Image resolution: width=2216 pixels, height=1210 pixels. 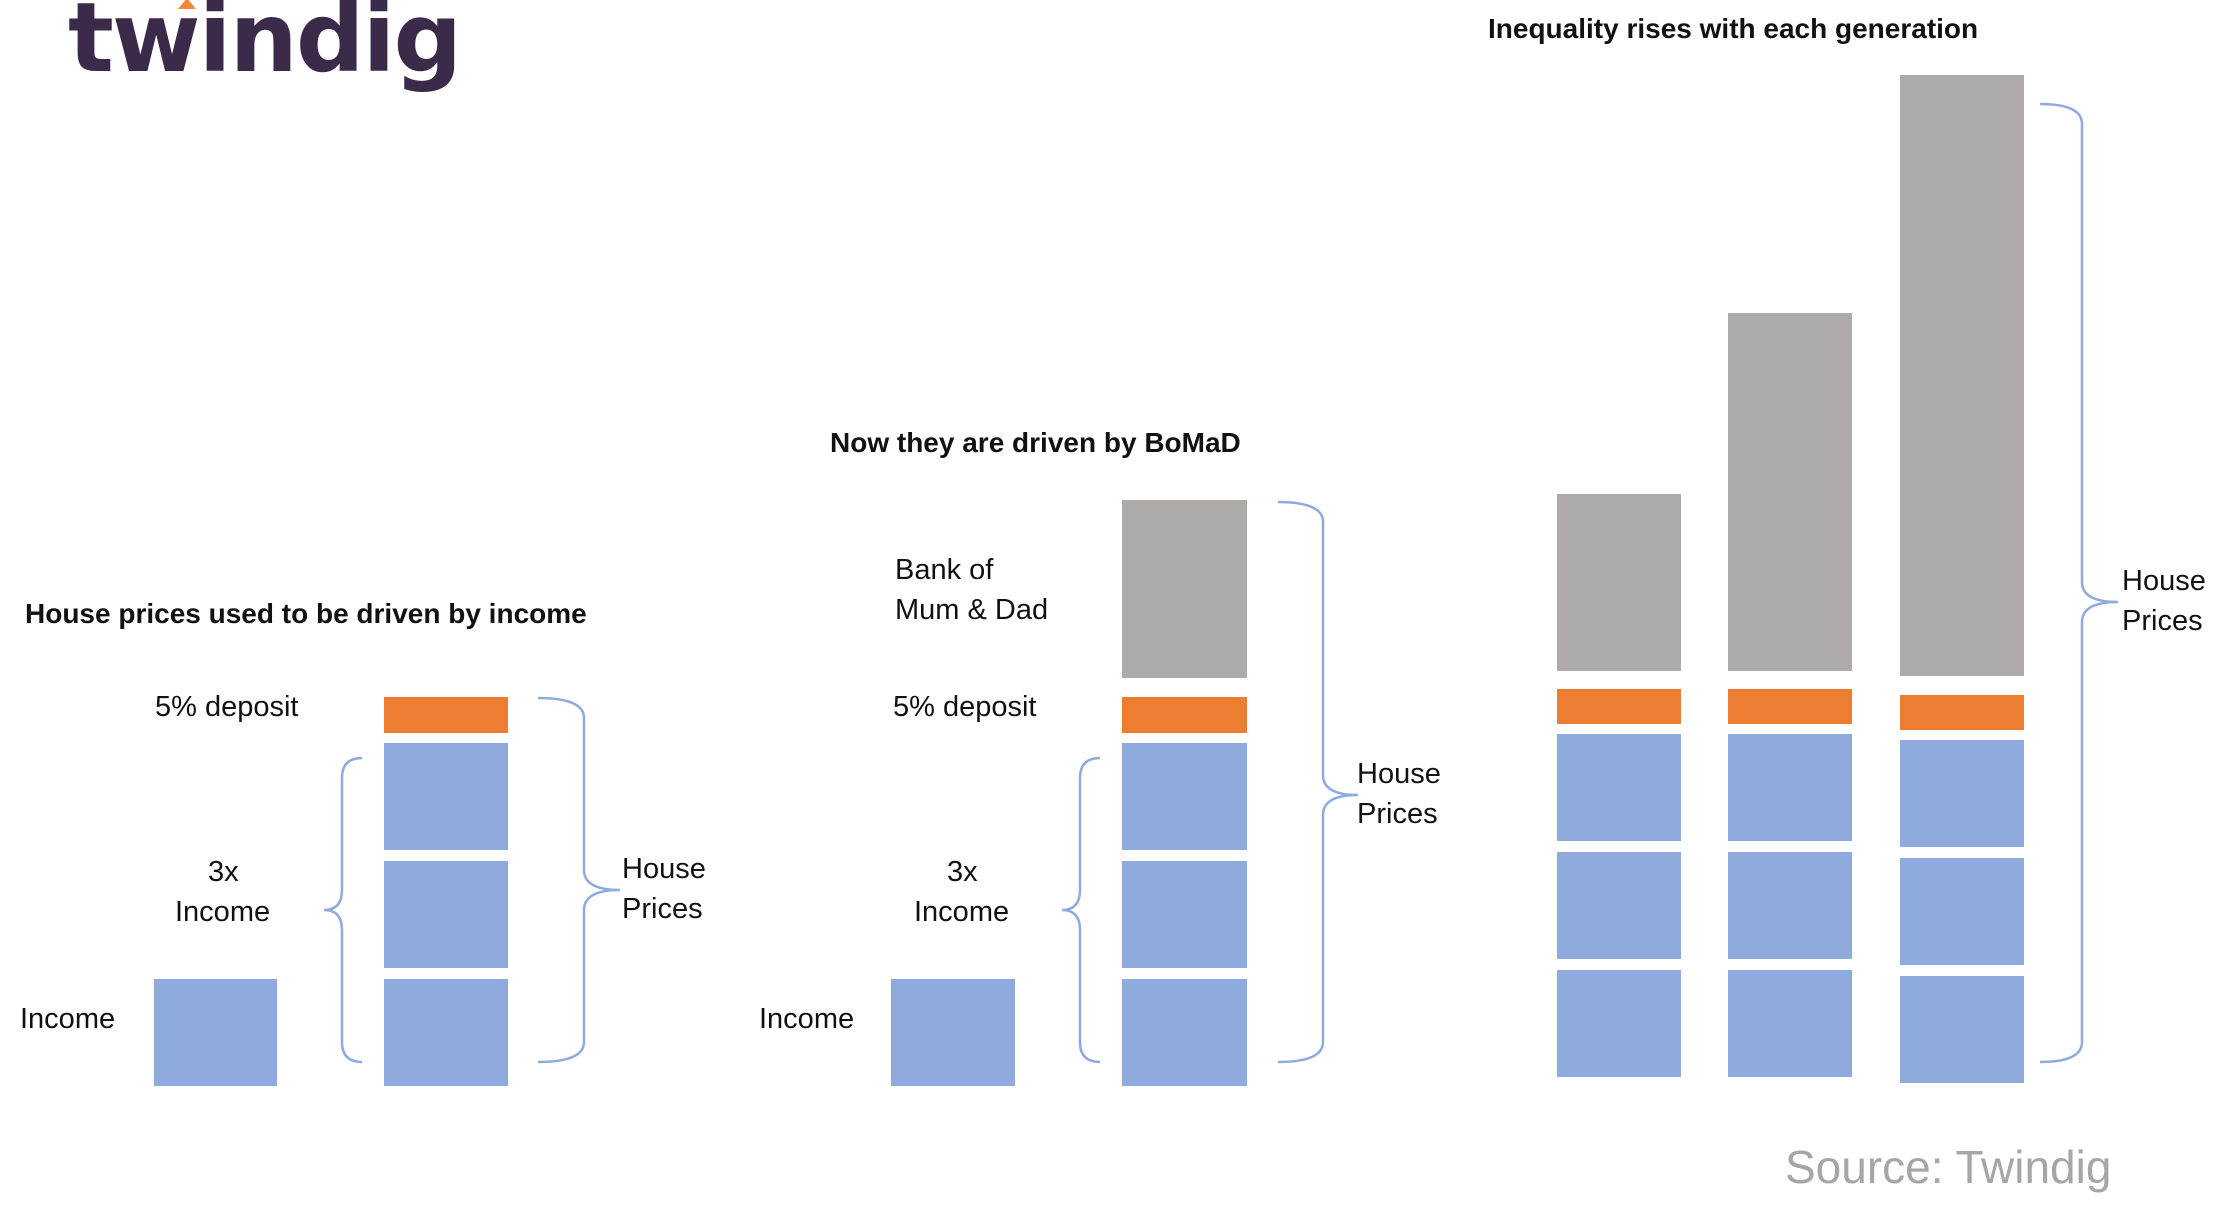 What do you see at coordinates (227, 707) in the screenshot?
I see `panel1-deposit-label: 5% deposit` at bounding box center [227, 707].